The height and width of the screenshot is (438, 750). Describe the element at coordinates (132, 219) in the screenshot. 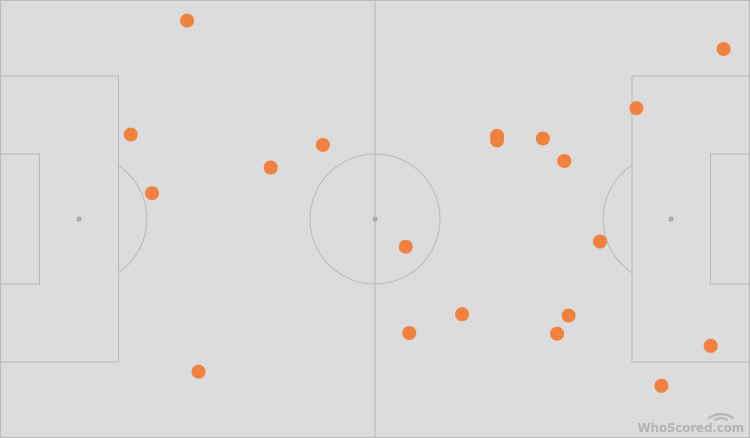

I see `left-penalty-arc` at that location.